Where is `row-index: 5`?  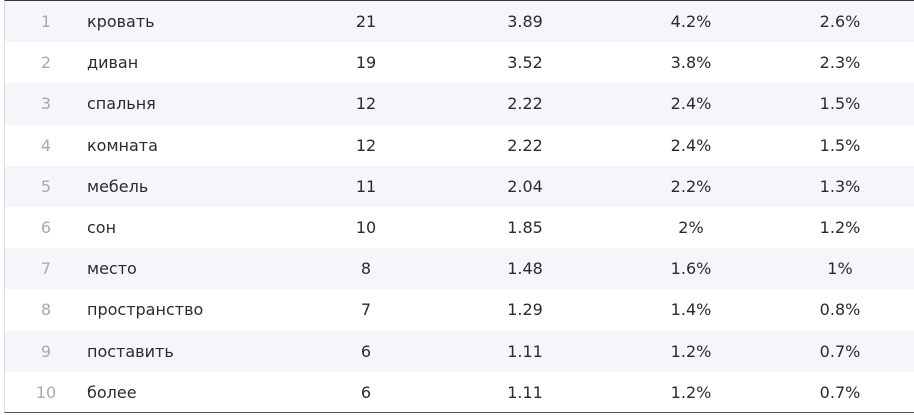 row-index: 5 is located at coordinates (46, 186).